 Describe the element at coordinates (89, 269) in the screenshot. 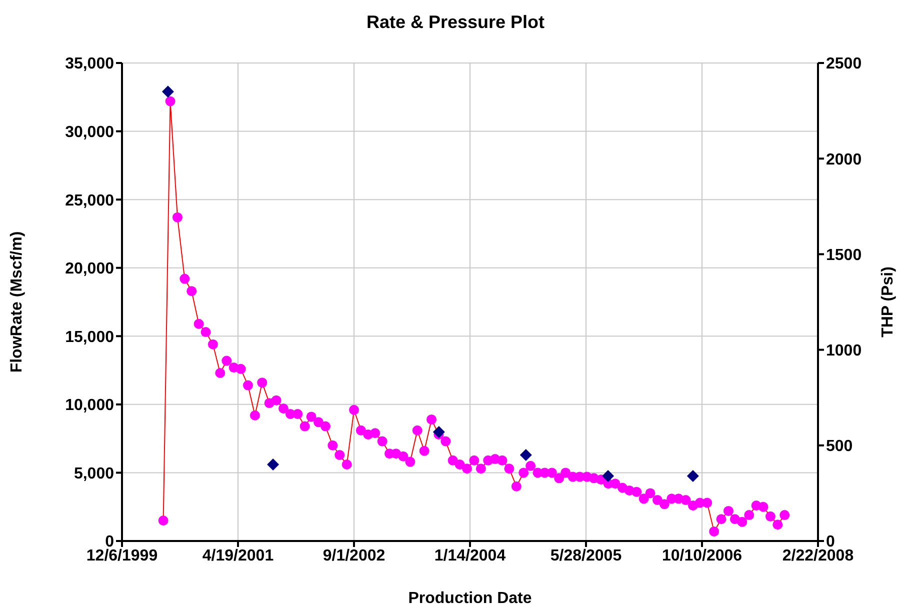

I see `y-tick-label: 20,000` at that location.